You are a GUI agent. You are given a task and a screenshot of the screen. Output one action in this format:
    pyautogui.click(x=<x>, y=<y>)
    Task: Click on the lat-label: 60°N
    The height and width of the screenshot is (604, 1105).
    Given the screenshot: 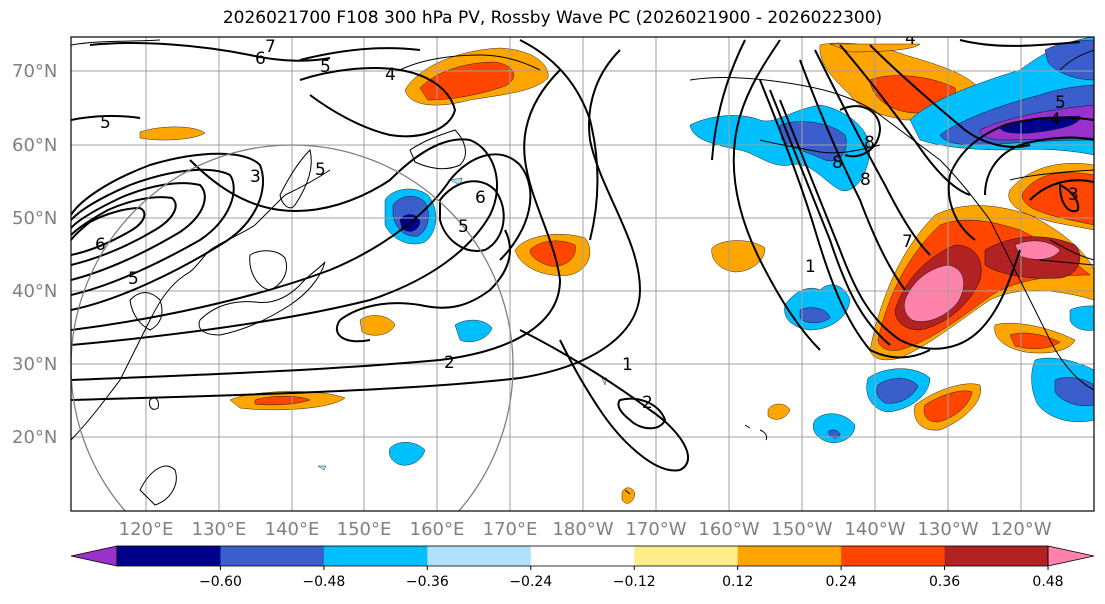 What is the action you would take?
    pyautogui.click(x=34, y=145)
    